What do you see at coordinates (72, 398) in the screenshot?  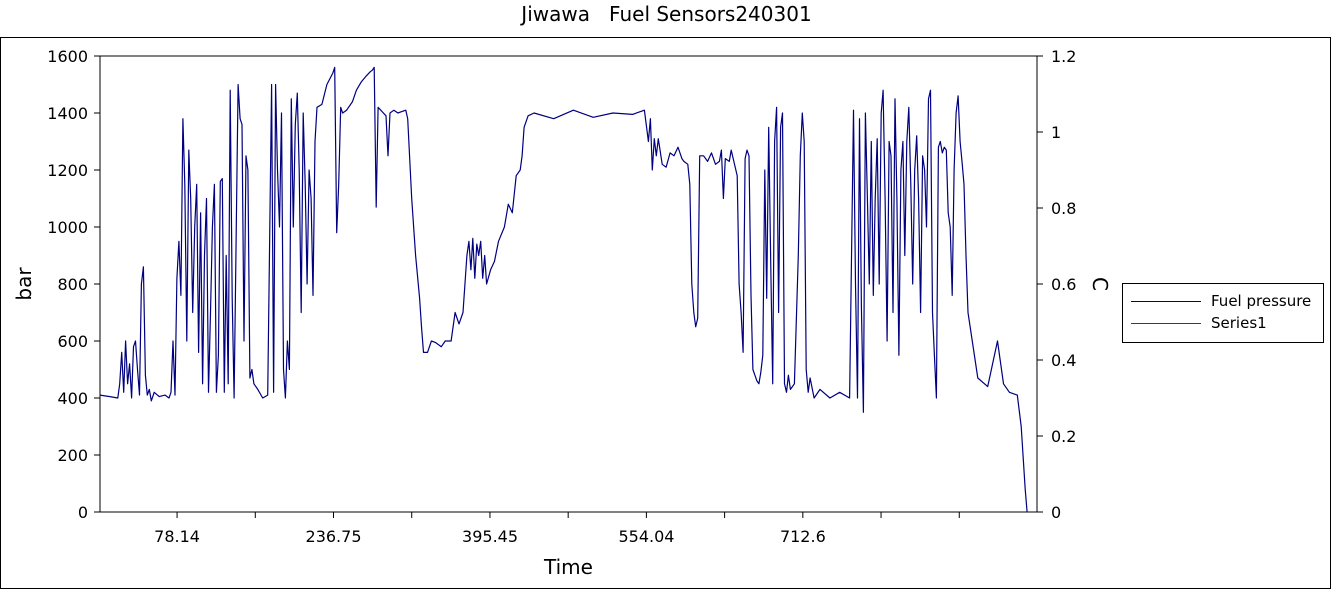 I see `y-tick-label: 400` at bounding box center [72, 398].